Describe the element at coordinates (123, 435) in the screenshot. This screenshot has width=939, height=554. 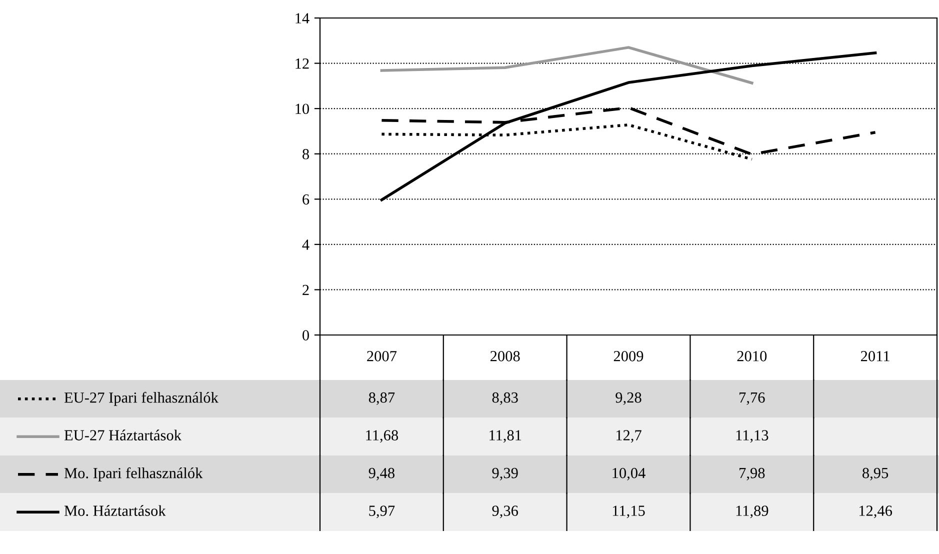
I see `legend-label: EU-27 Háztartások` at that location.